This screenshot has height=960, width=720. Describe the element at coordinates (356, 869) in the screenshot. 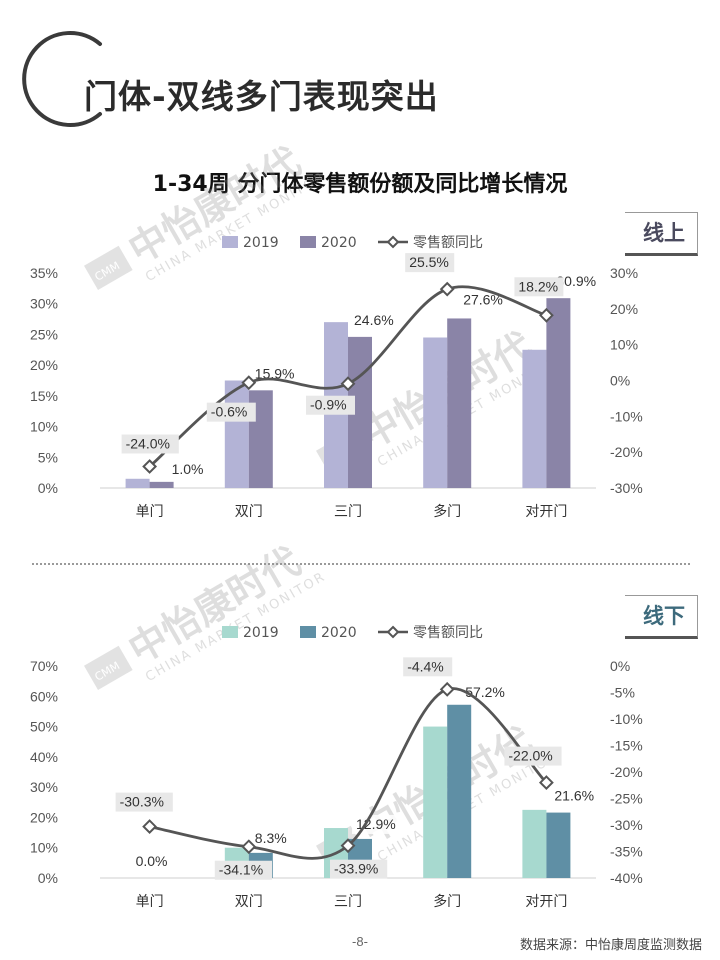

I see `line-data-label: -33.9%` at that location.